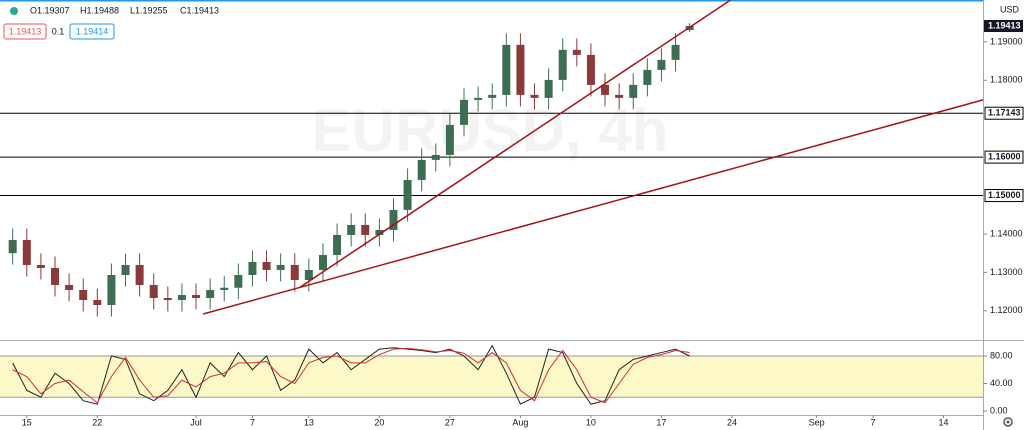  Describe the element at coordinates (99, 10) in the screenshot. I see `ohlc-value: H1.19488` at that location.